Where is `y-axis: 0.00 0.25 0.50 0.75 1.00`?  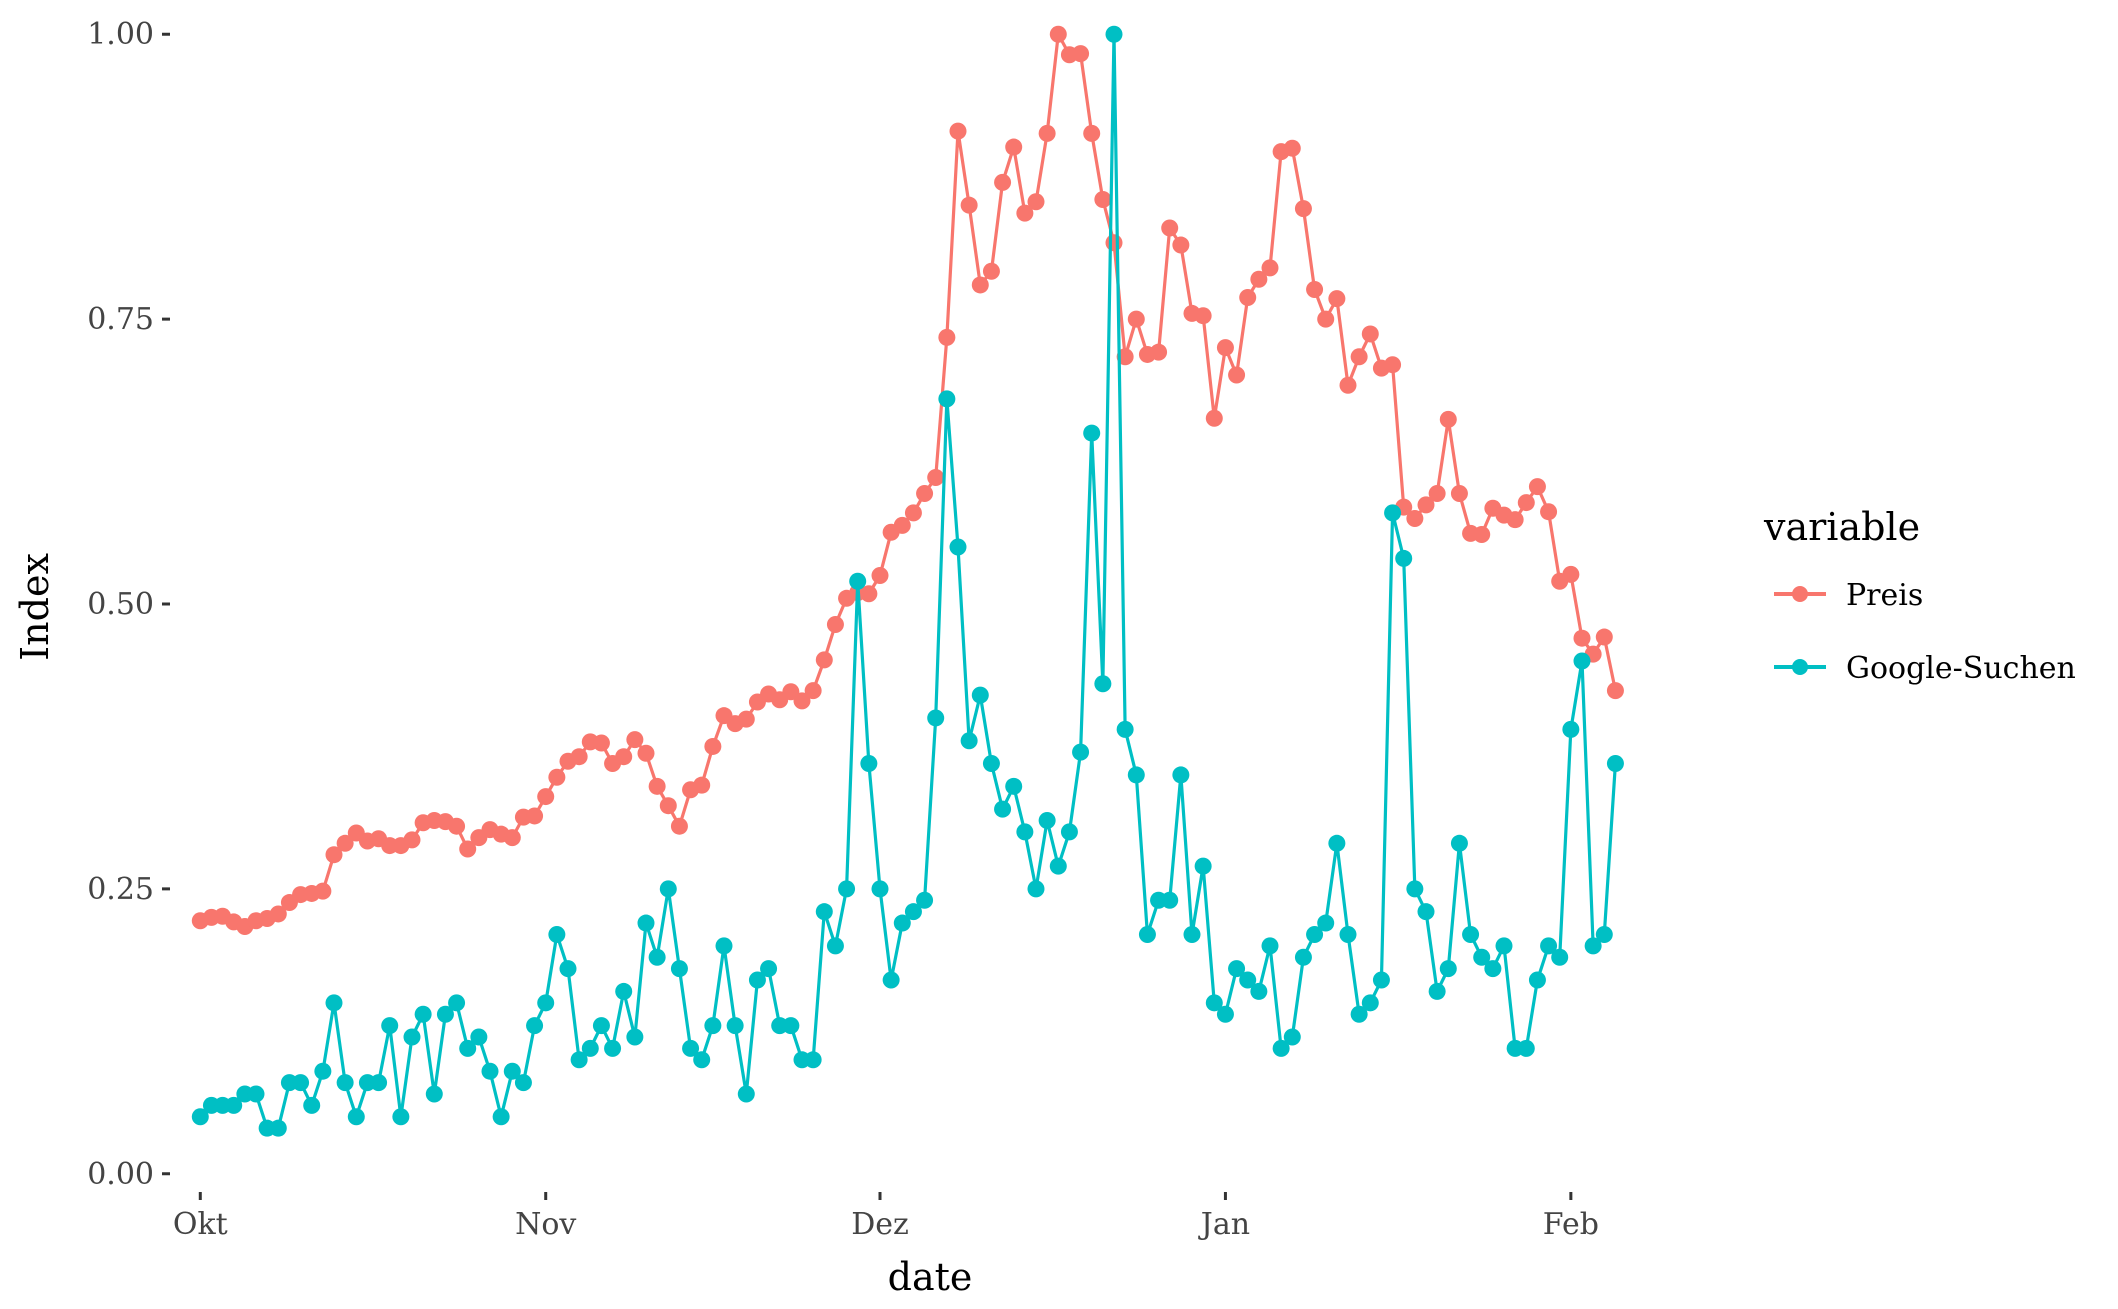
y-axis: 0.00 0.25 0.50 0.75 1.00 is located at coordinates (128, 604).